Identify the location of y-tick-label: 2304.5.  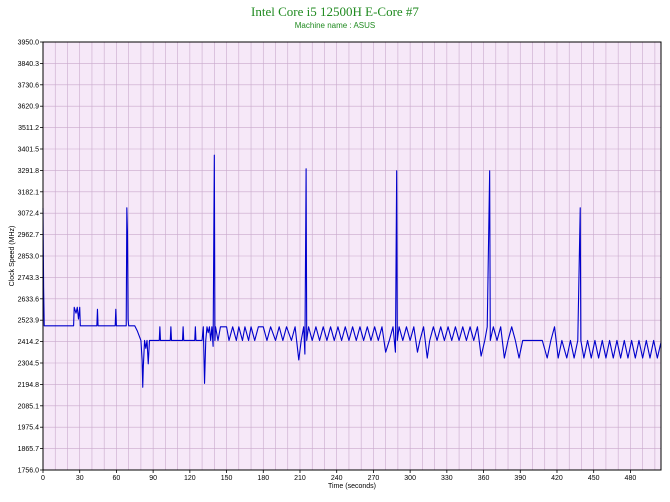
(29, 364).